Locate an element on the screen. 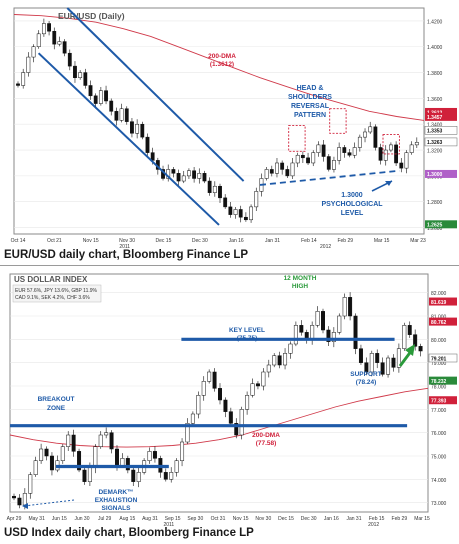 The height and width of the screenshot is (544, 459). annotation-text: PSYCHOLOGICAL is located at coordinates (352, 204).